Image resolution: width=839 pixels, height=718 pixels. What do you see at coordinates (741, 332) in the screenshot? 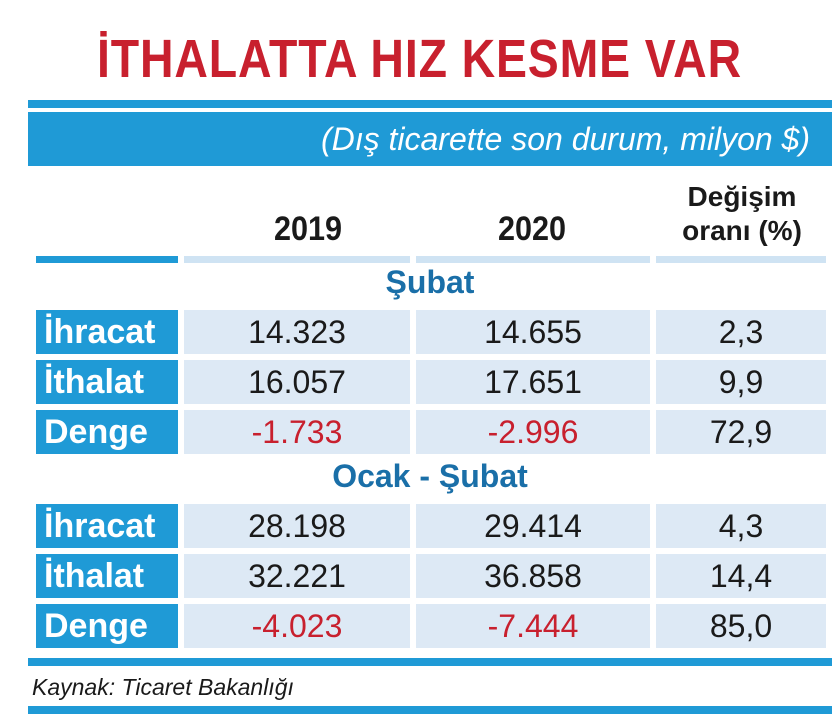
I see `table-cell: 2,3` at bounding box center [741, 332].